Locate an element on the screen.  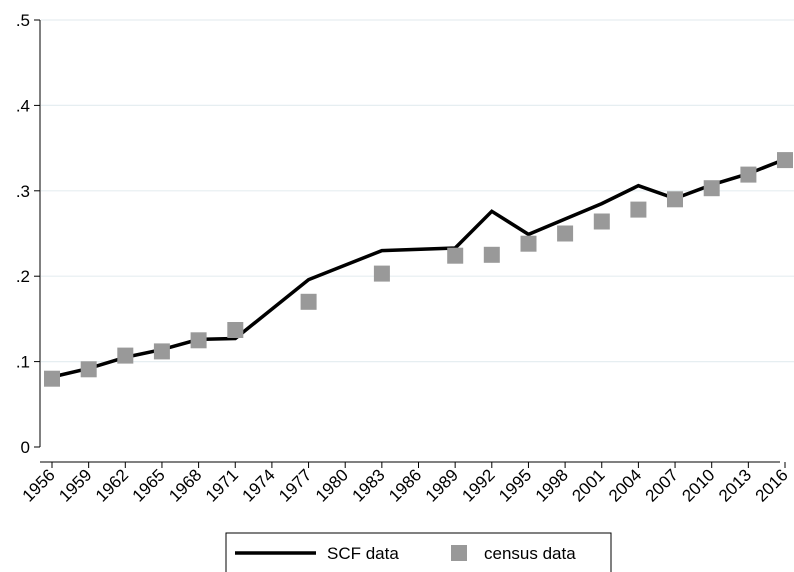
x-tick-label: 1983 is located at coordinates (368, 485).